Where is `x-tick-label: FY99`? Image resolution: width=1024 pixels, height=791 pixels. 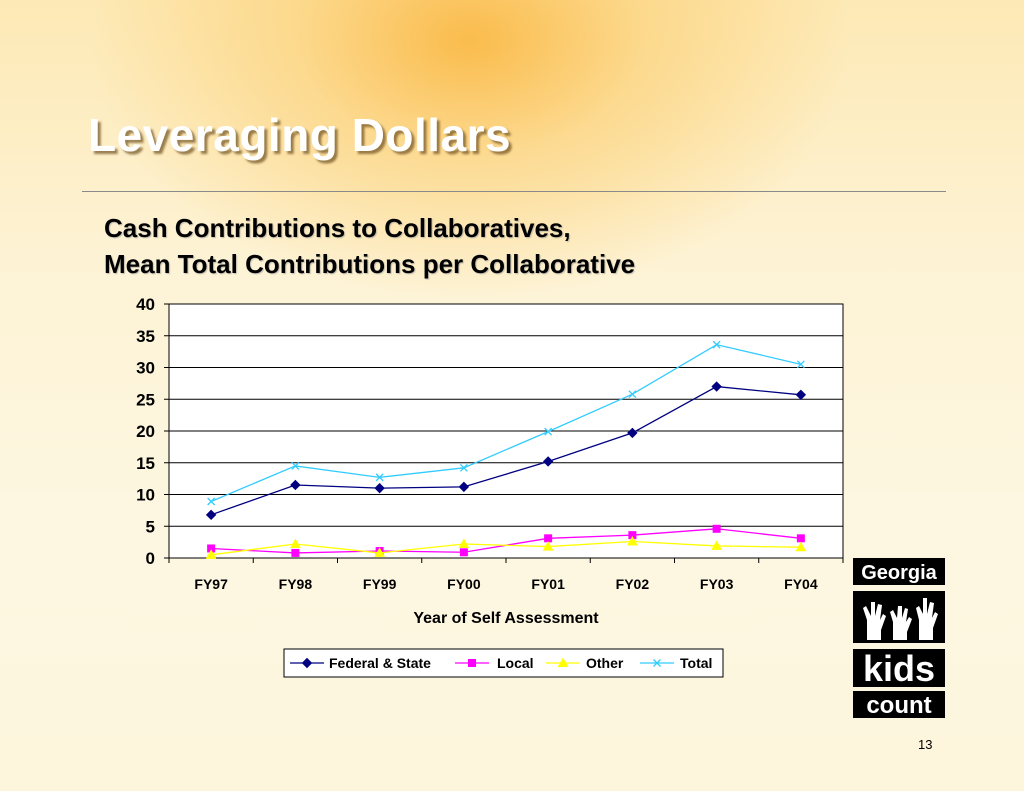
x-tick-label: FY99 is located at coordinates (380, 584).